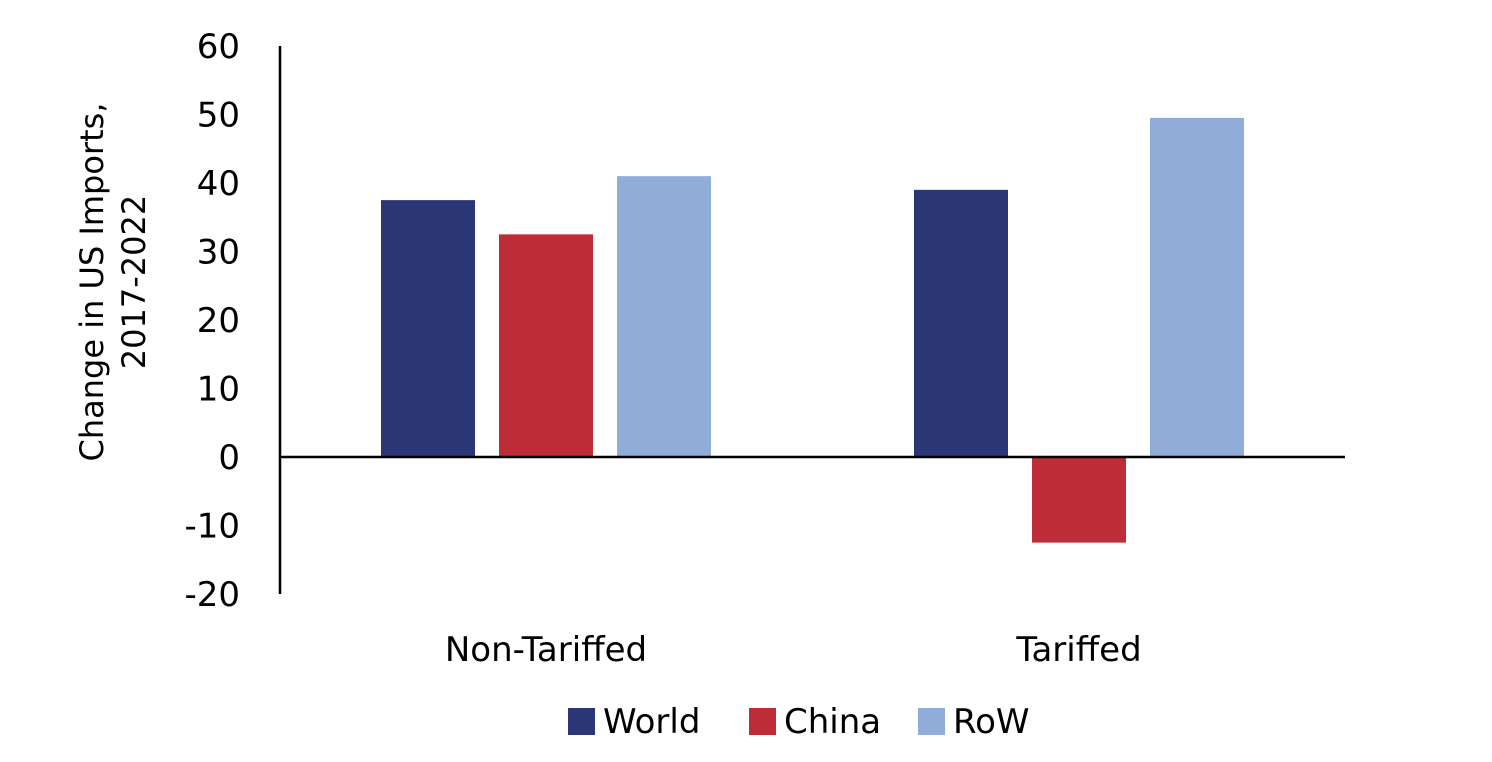  What do you see at coordinates (546, 345) in the screenshot?
I see `bar-china-non-tariffed` at bounding box center [546, 345].